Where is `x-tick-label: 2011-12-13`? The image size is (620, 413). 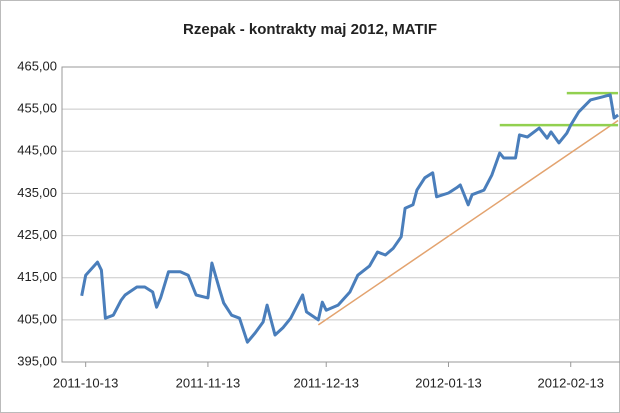
x-tick-label: 2011-12-13 is located at coordinates (326, 382).